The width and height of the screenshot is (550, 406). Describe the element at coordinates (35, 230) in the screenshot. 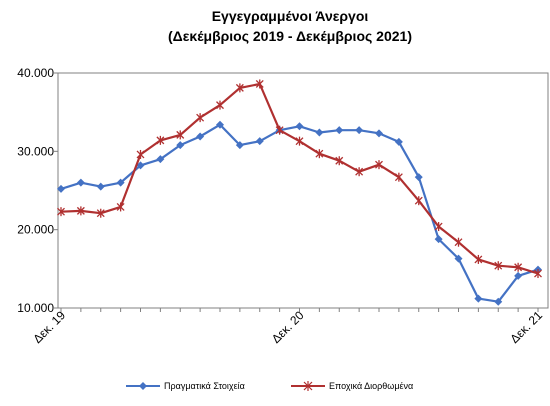

I see `y-tick-label: 20.000` at that location.